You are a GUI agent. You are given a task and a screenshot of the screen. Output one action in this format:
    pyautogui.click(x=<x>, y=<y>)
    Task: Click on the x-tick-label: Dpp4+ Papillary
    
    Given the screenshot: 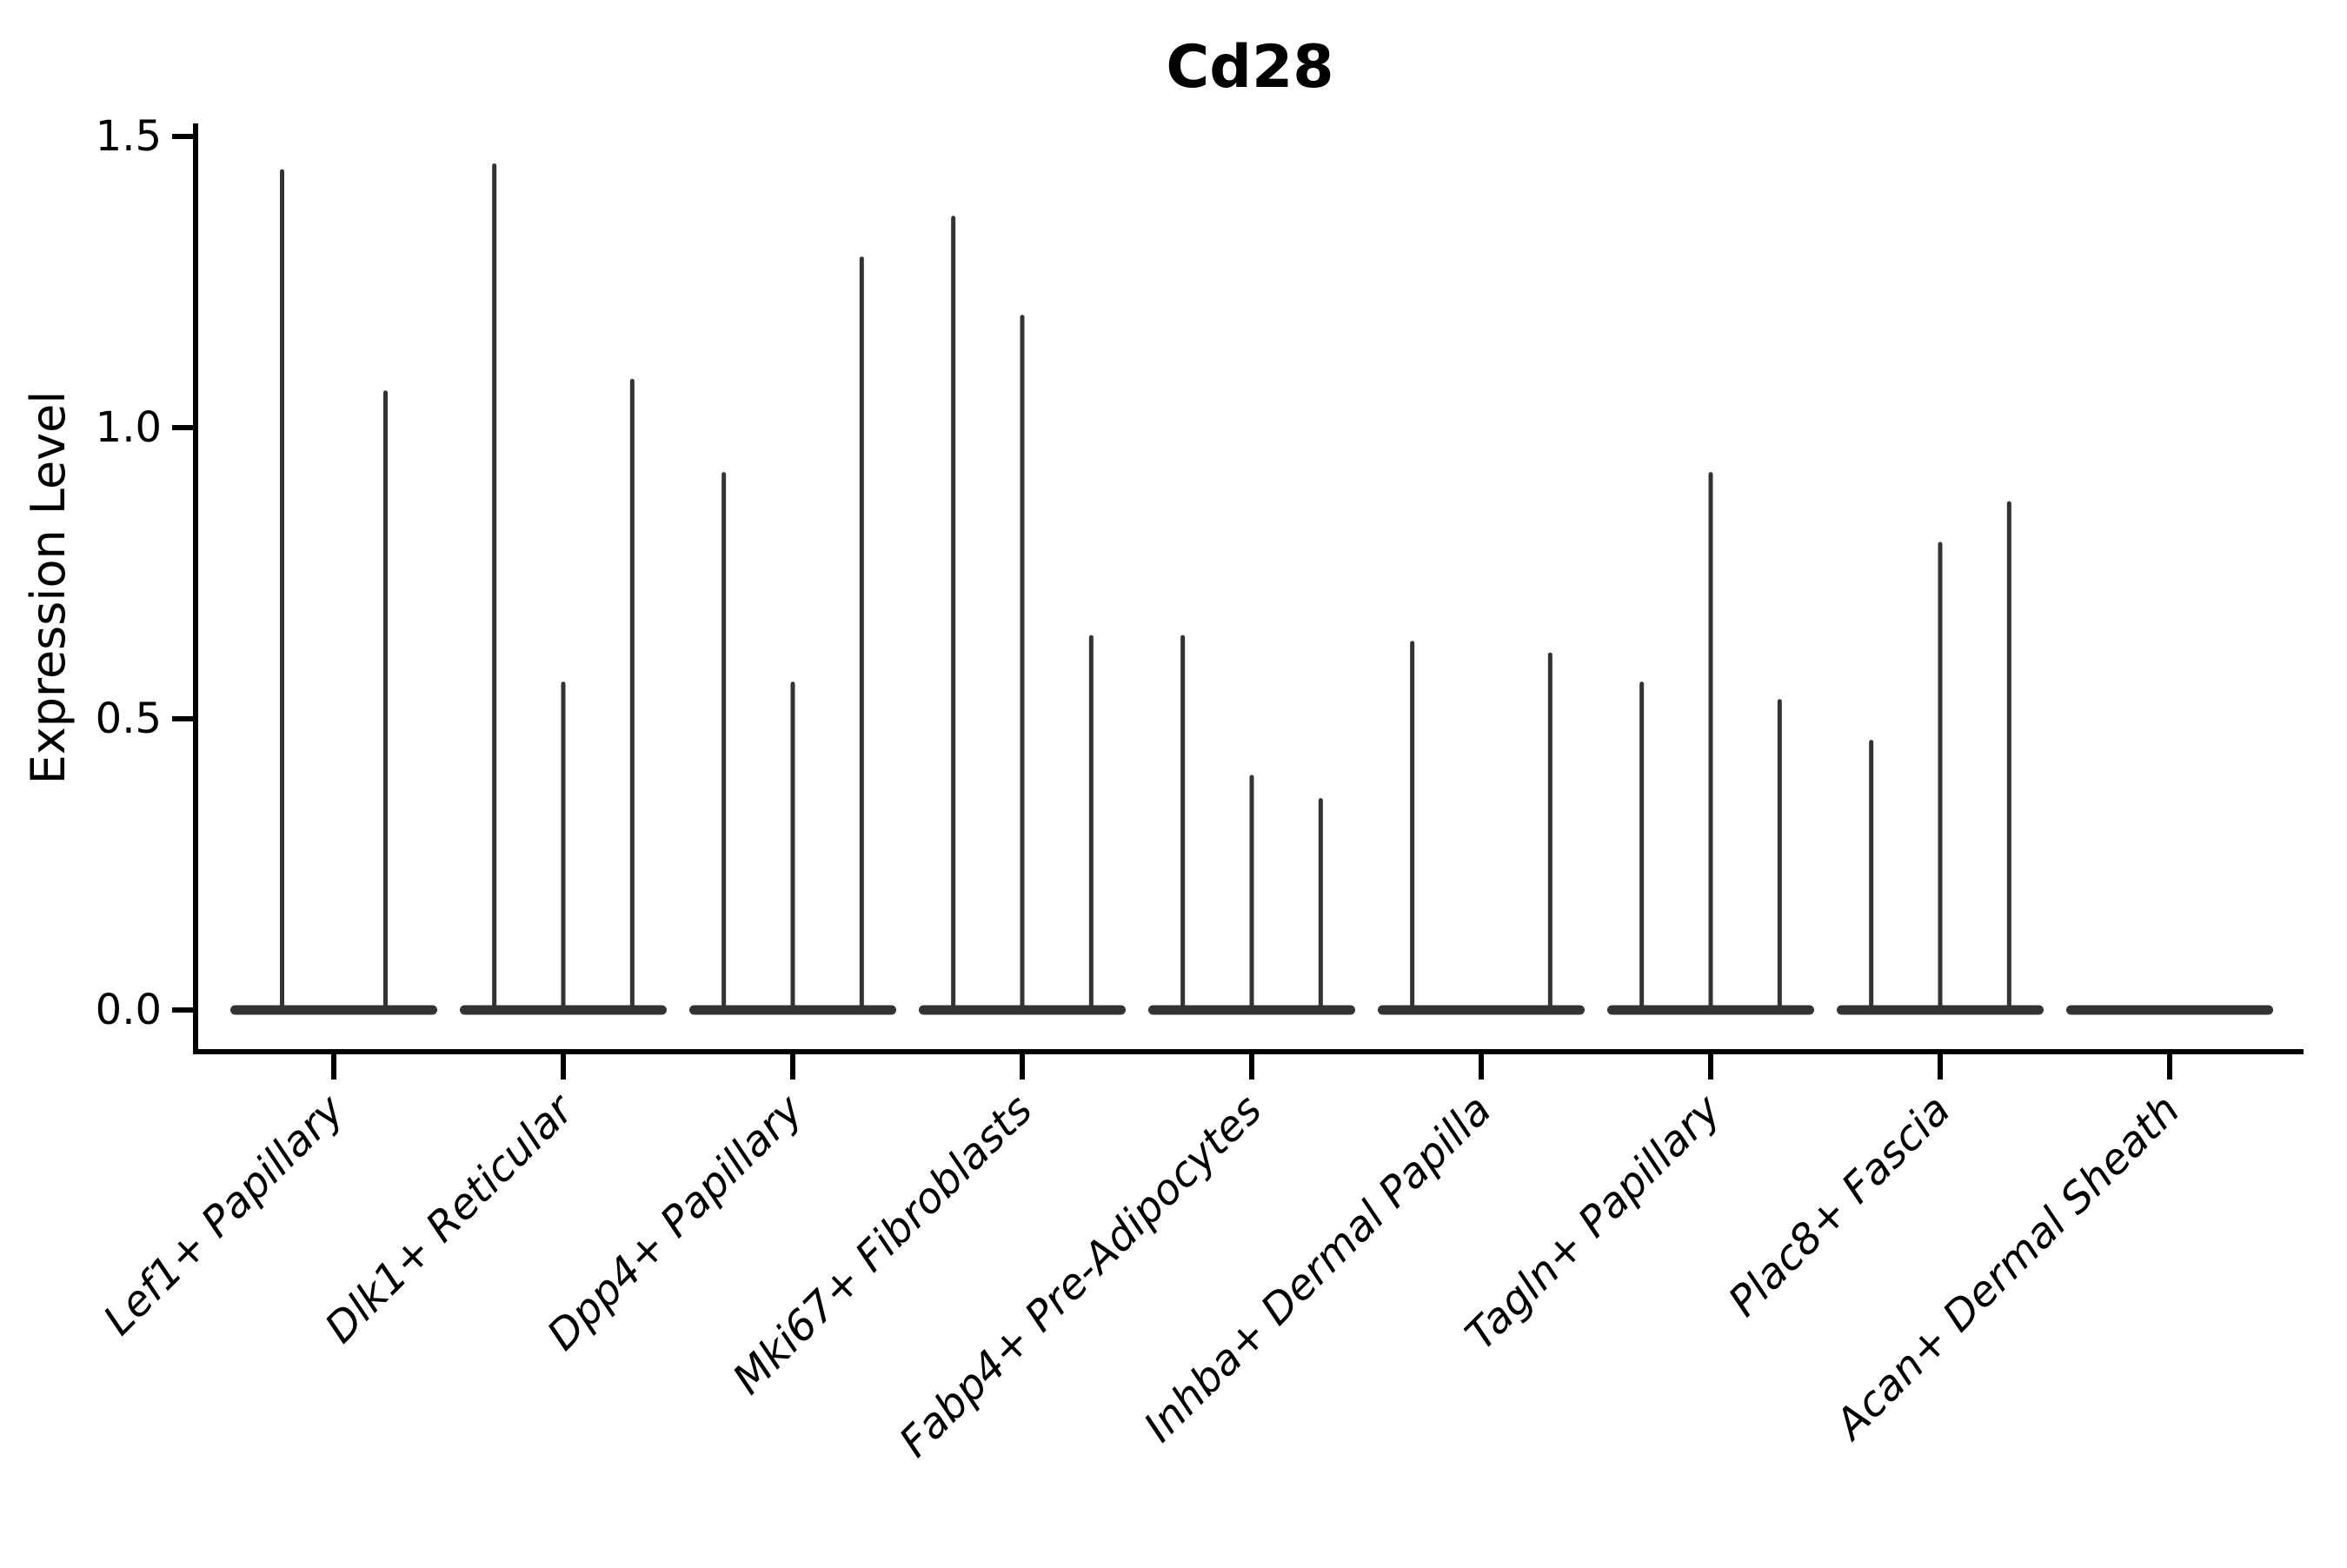 What is the action you would take?
    pyautogui.click(x=675, y=1222)
    